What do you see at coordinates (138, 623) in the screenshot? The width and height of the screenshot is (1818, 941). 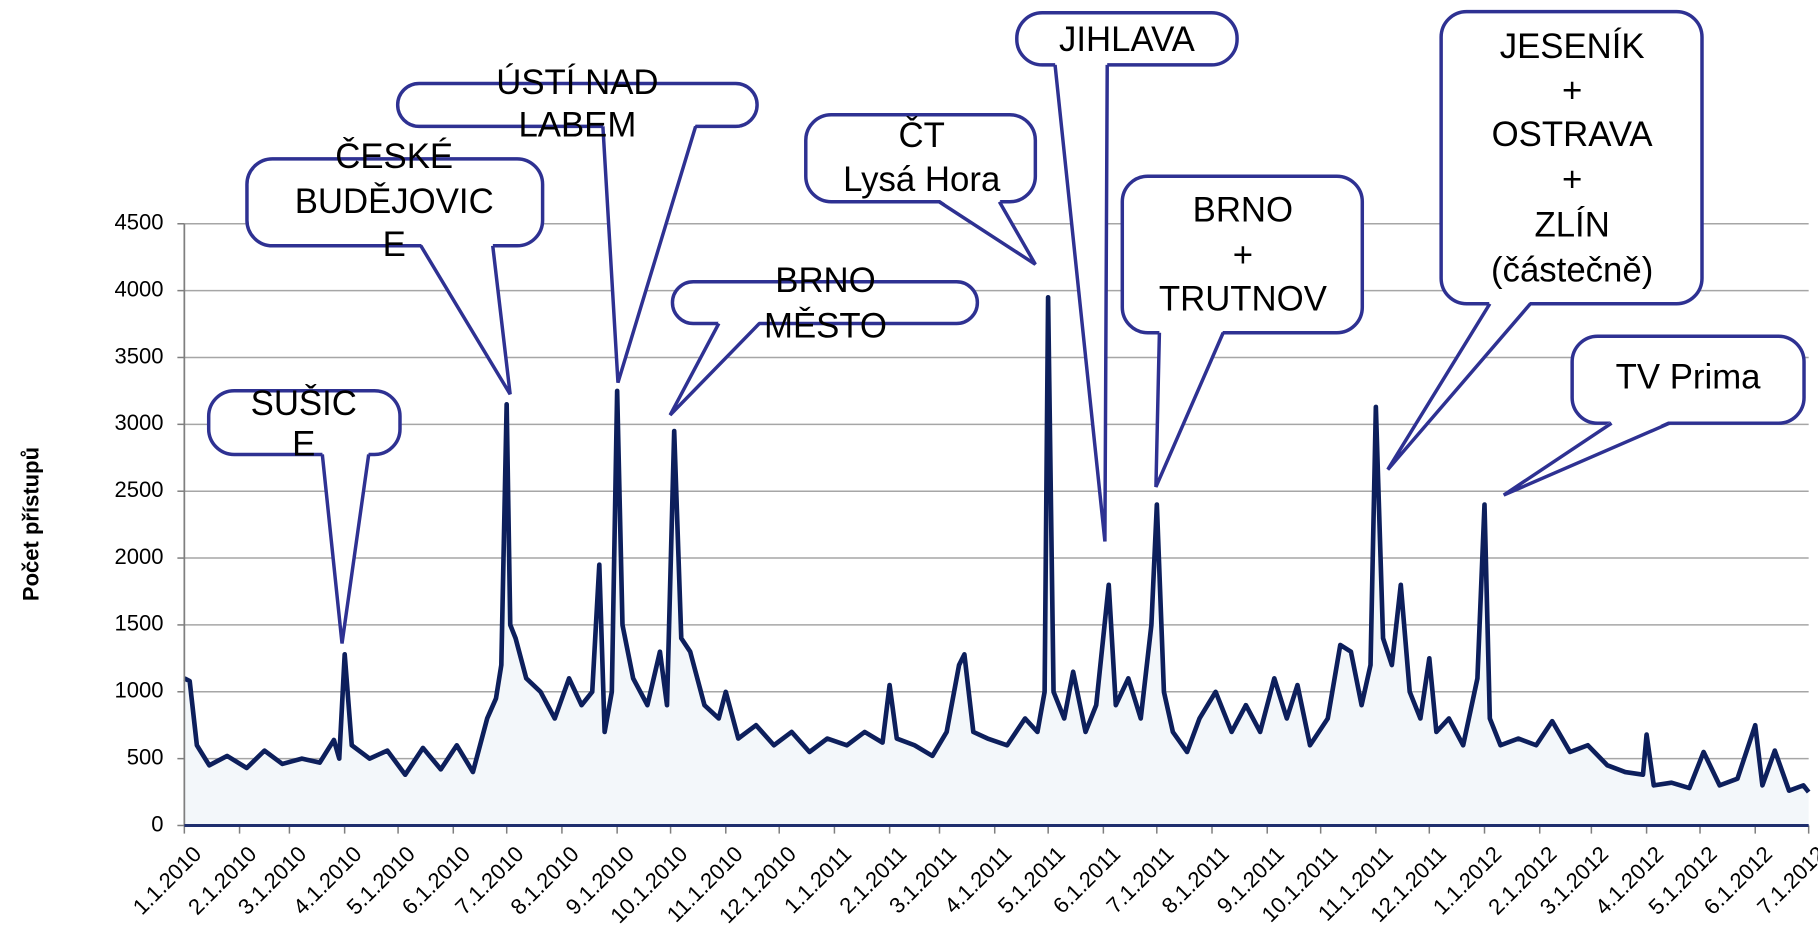 I see `y-tick-label: 1500` at bounding box center [138, 623].